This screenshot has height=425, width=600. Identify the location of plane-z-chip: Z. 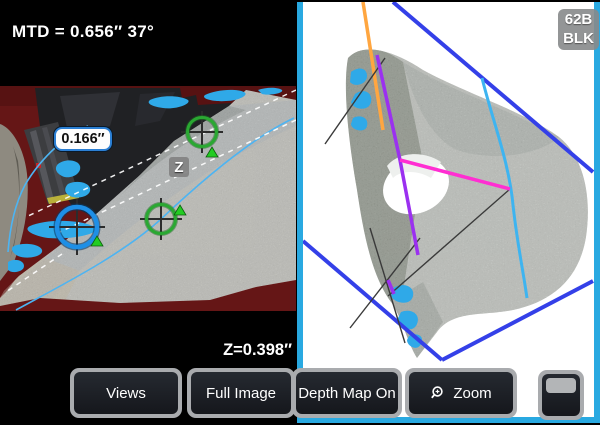
(179, 167).